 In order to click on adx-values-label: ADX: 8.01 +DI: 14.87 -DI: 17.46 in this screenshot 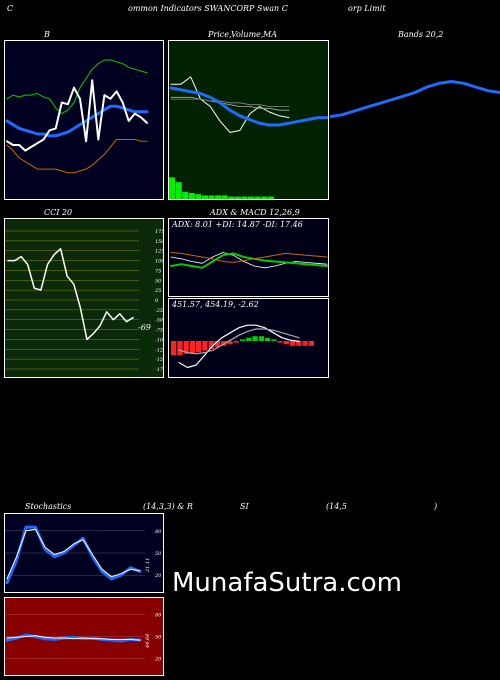, I will do `click(237, 224)`.